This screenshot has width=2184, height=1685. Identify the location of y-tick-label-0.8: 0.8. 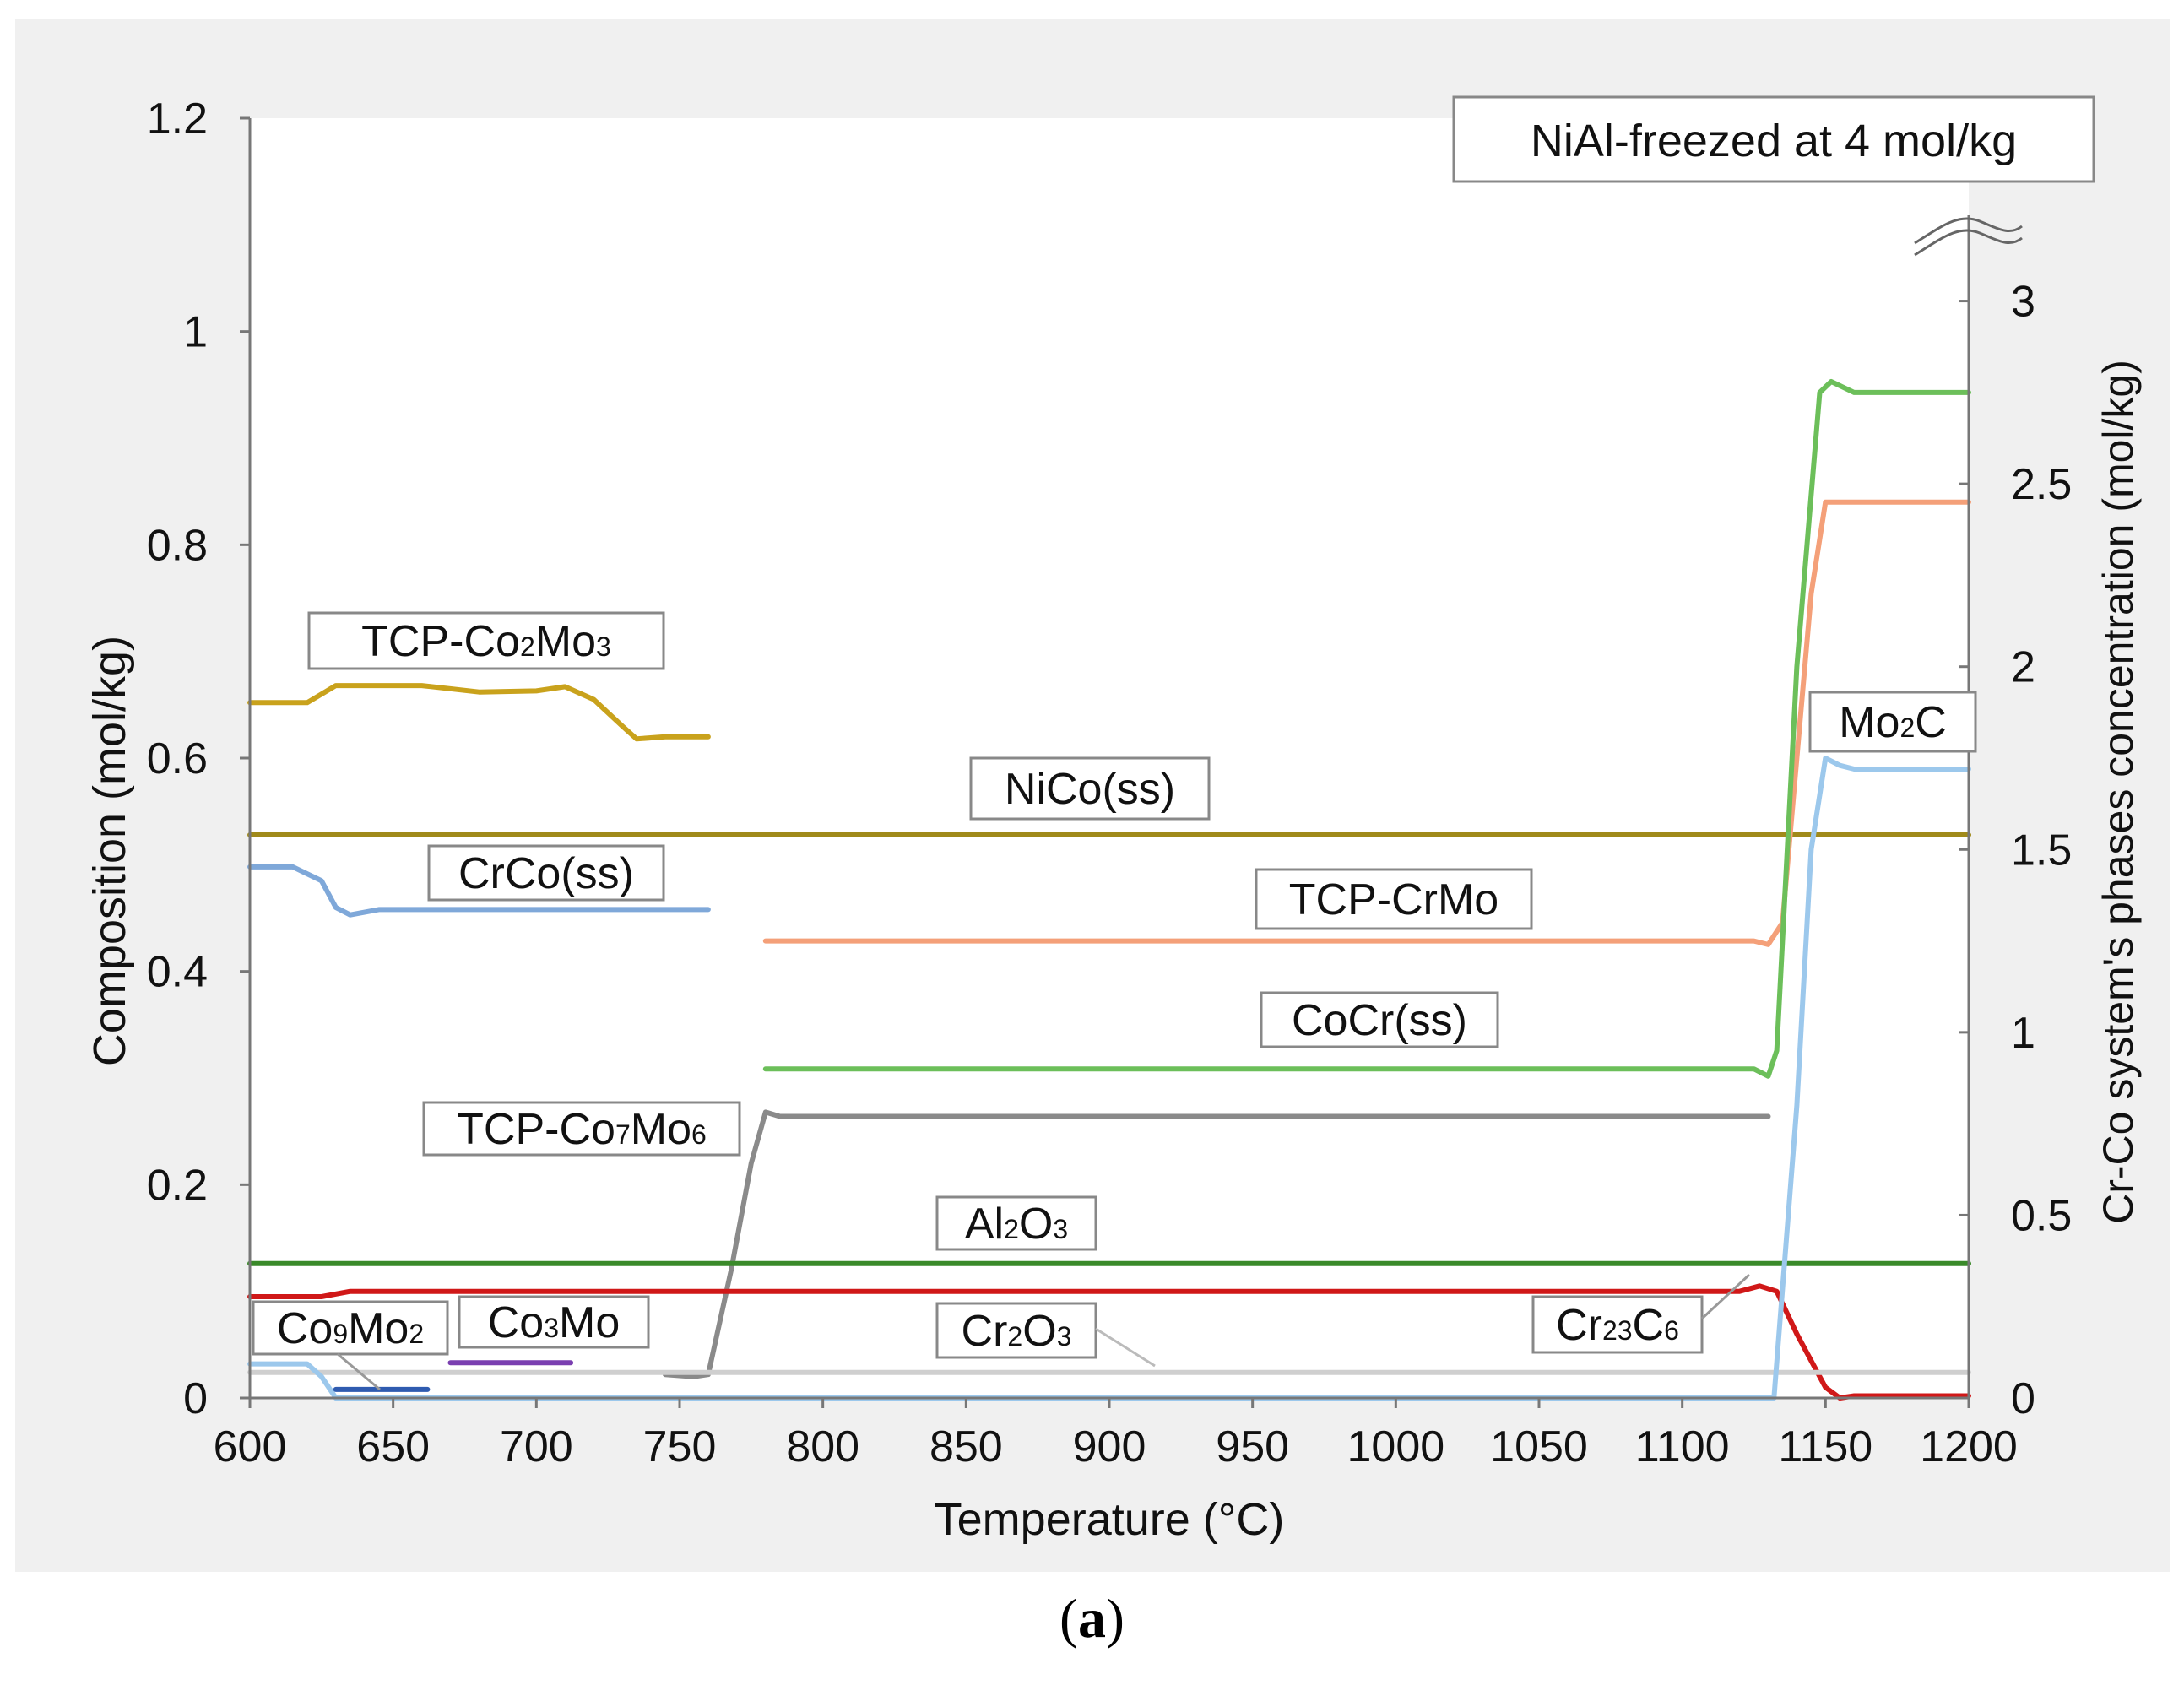
(177, 545).